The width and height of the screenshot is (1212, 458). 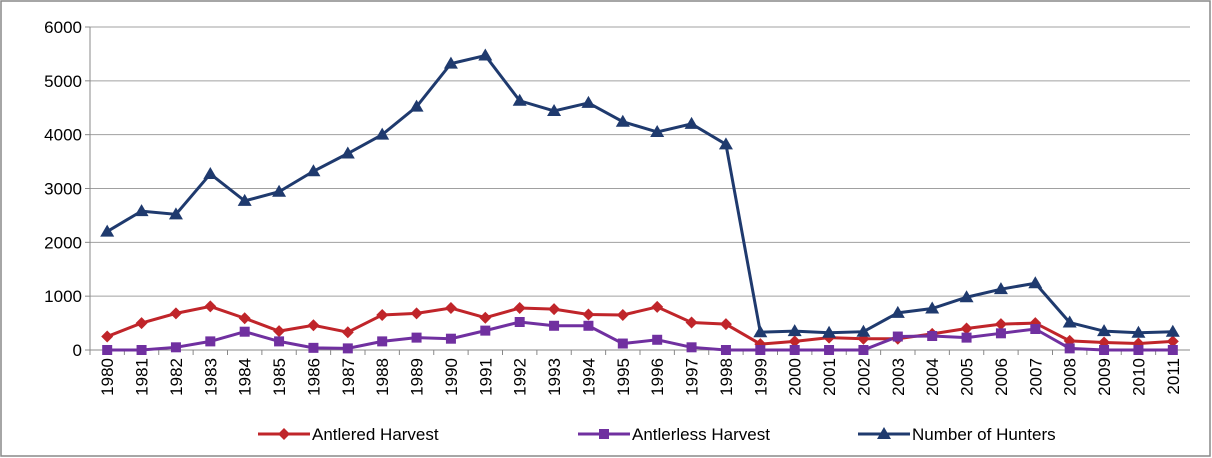 What do you see at coordinates (451, 377) in the screenshot?
I see `x-tick-label: 1990` at bounding box center [451, 377].